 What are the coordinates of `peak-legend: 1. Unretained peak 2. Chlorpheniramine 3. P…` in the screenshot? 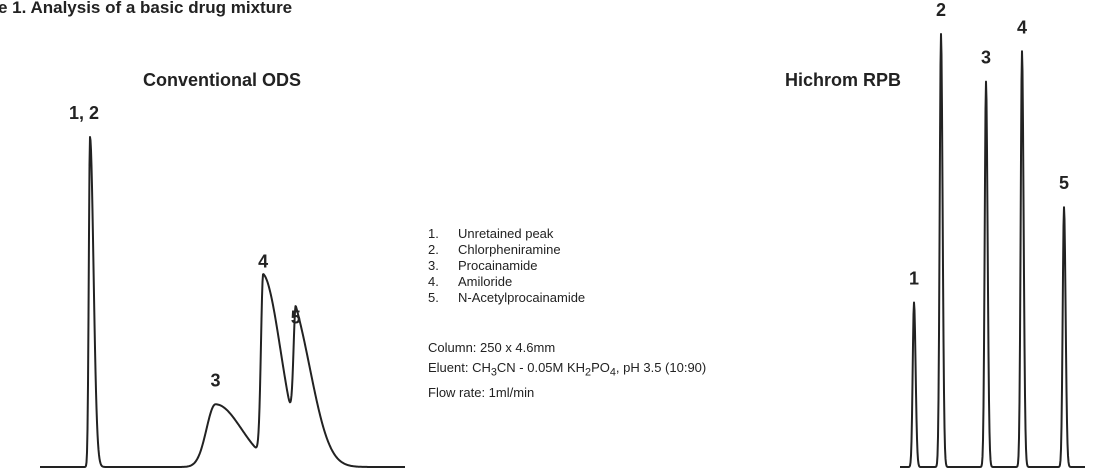 It's located at (506, 266).